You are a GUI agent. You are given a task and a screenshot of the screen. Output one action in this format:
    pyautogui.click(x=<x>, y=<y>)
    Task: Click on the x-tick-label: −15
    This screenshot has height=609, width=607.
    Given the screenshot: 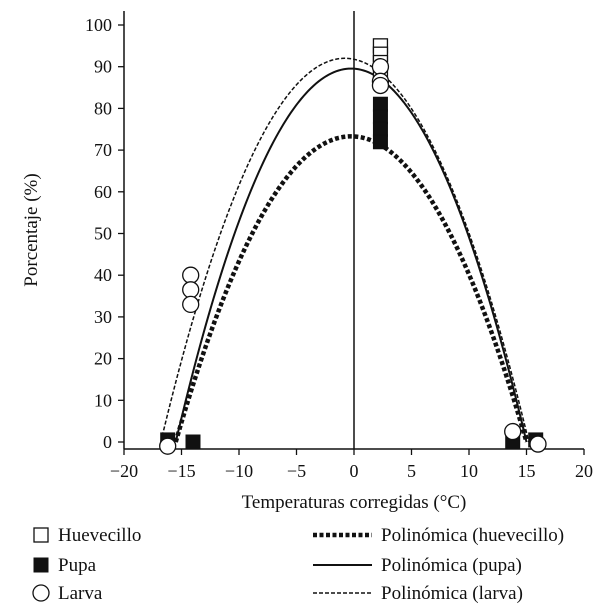 What is the action you would take?
    pyautogui.click(x=181, y=471)
    